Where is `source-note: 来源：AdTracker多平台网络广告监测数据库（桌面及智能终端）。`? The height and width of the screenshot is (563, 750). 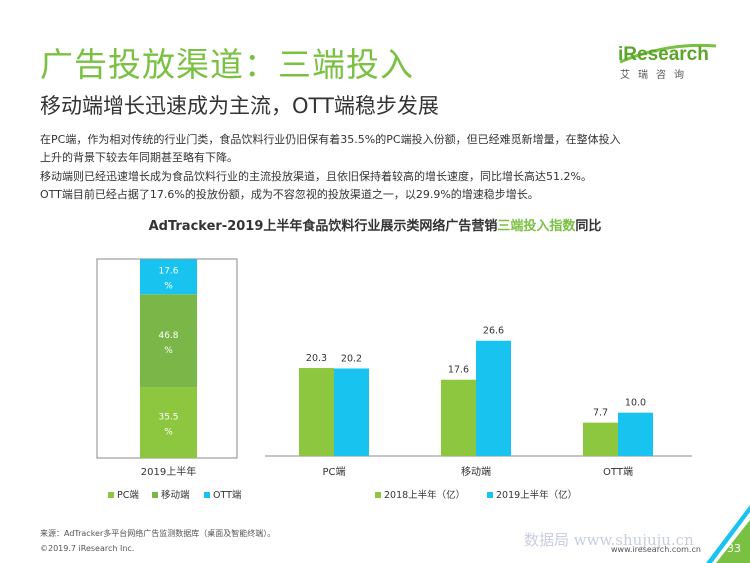
source-note: 来源：AdTracker多平台网络广告监测数据库（桌面及智能终端）。 is located at coordinates (158, 533).